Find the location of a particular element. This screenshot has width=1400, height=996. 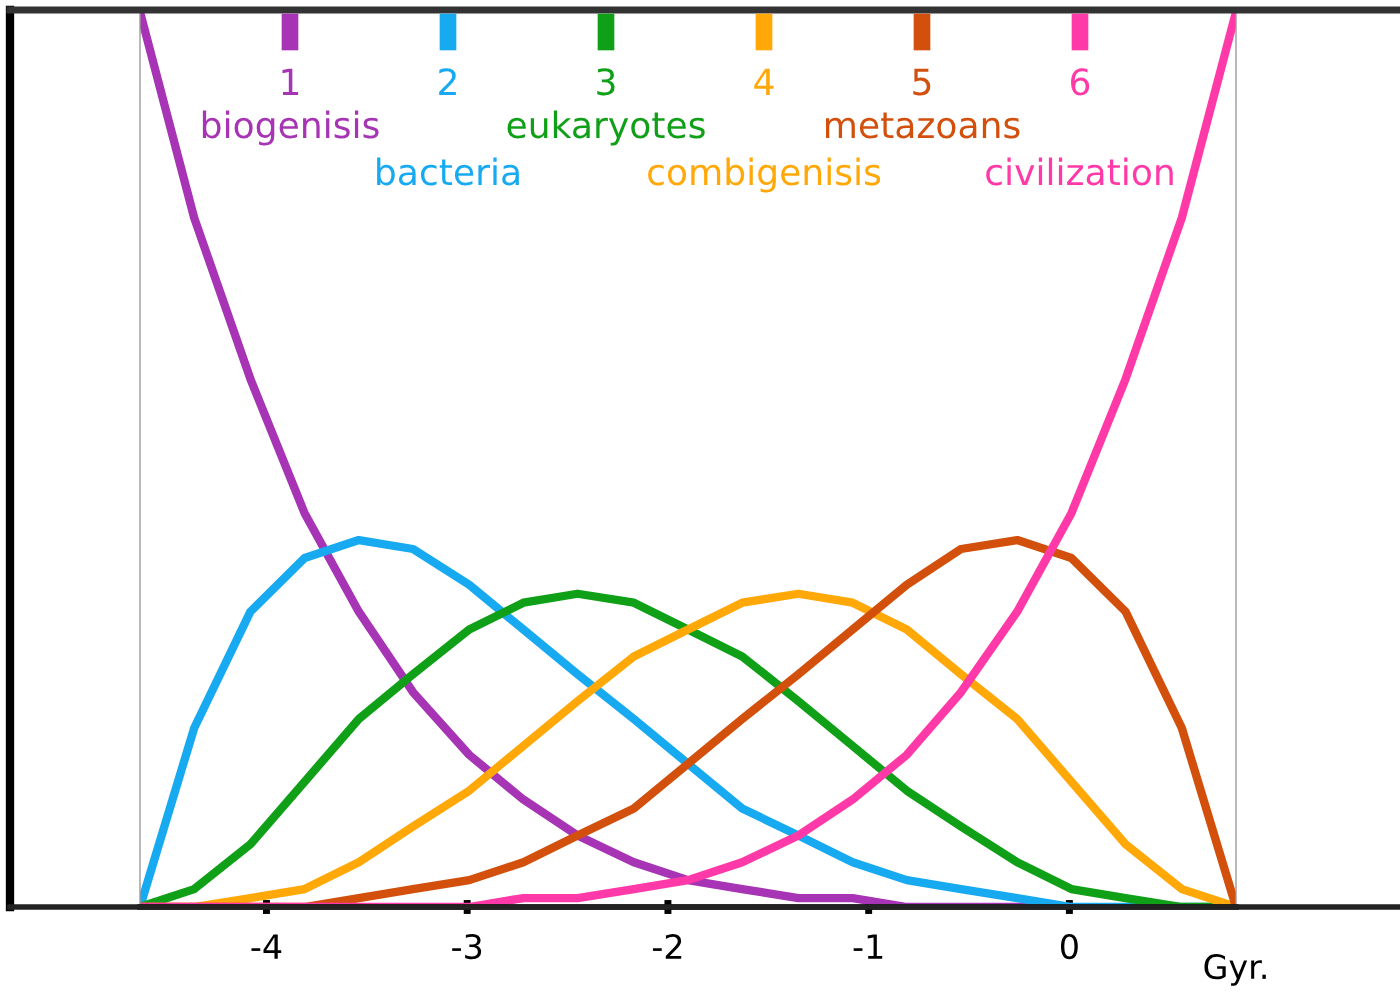

x-tick-label: -2 is located at coordinates (667, 946).